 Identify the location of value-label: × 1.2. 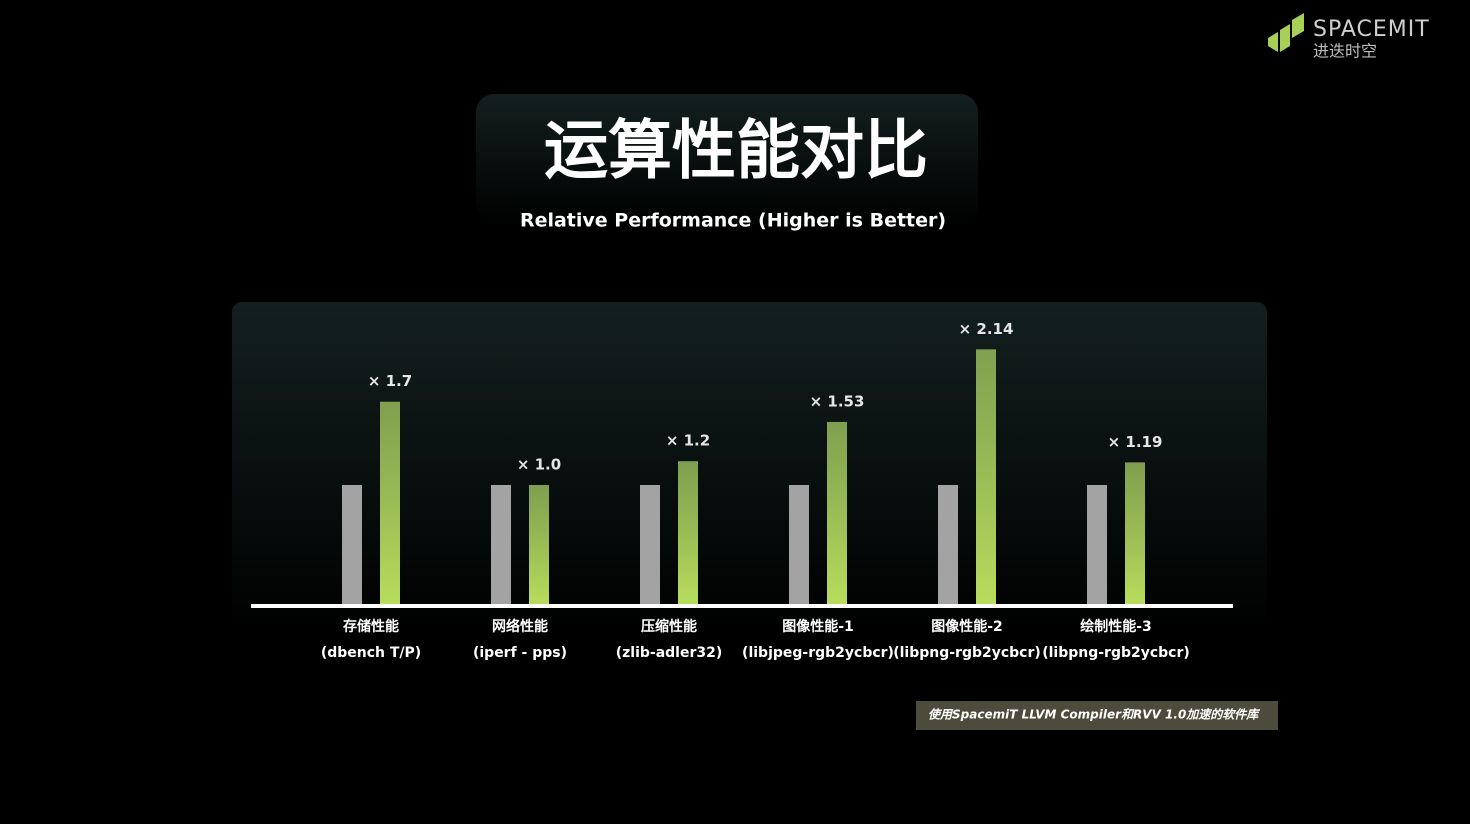
(688, 441).